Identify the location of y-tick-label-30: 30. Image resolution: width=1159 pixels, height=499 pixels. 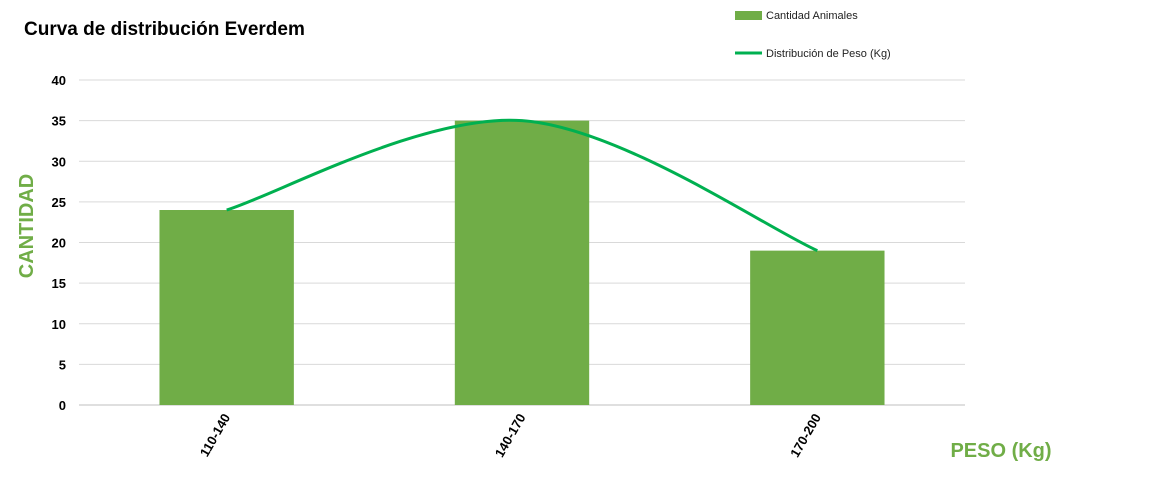
(59, 161).